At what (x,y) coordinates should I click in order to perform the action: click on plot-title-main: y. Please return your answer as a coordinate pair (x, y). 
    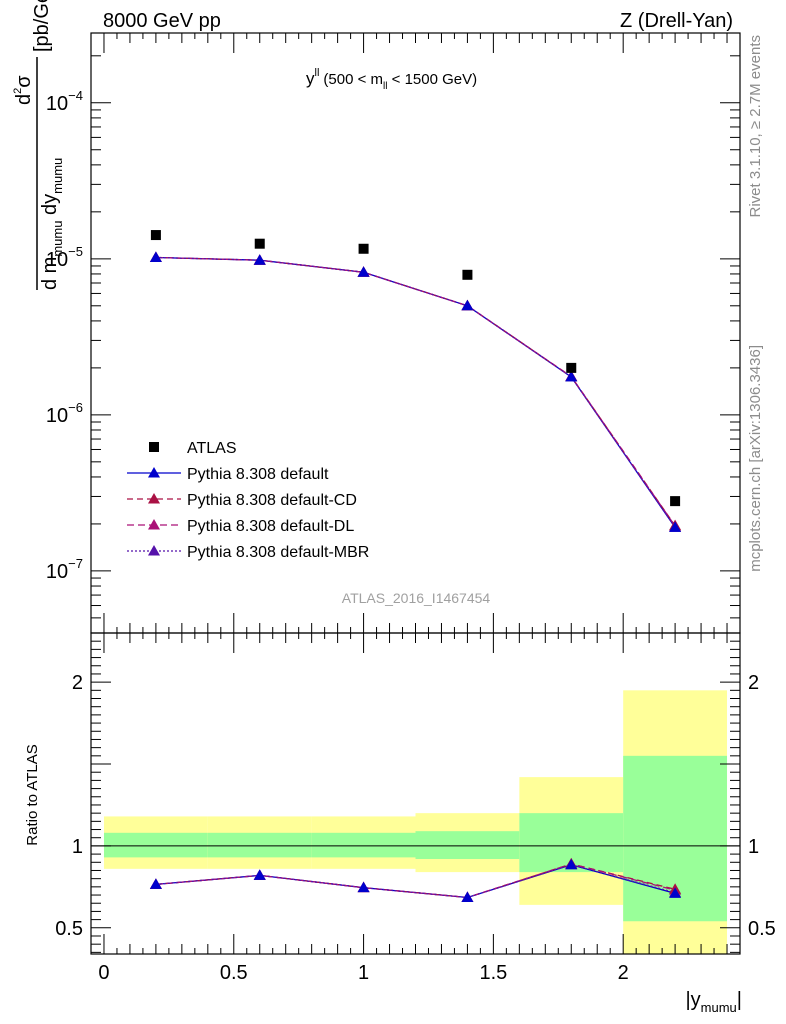
    Looking at the image, I should click on (310, 78).